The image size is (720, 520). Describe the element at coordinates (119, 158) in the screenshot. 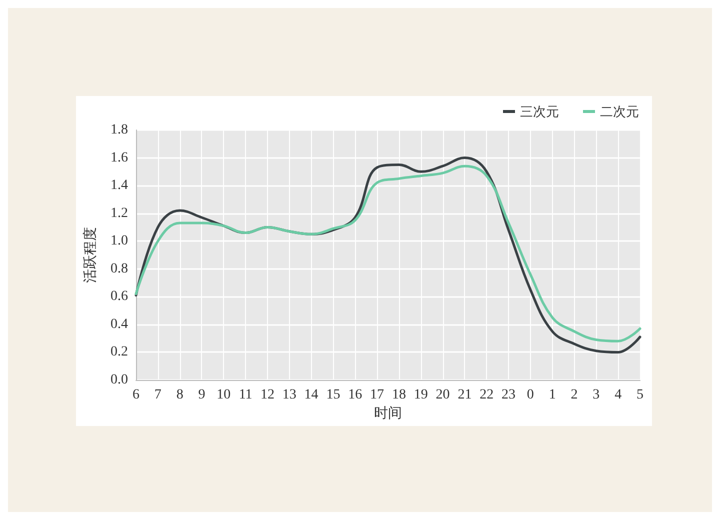

I see `y-tick-label: 1.6` at that location.